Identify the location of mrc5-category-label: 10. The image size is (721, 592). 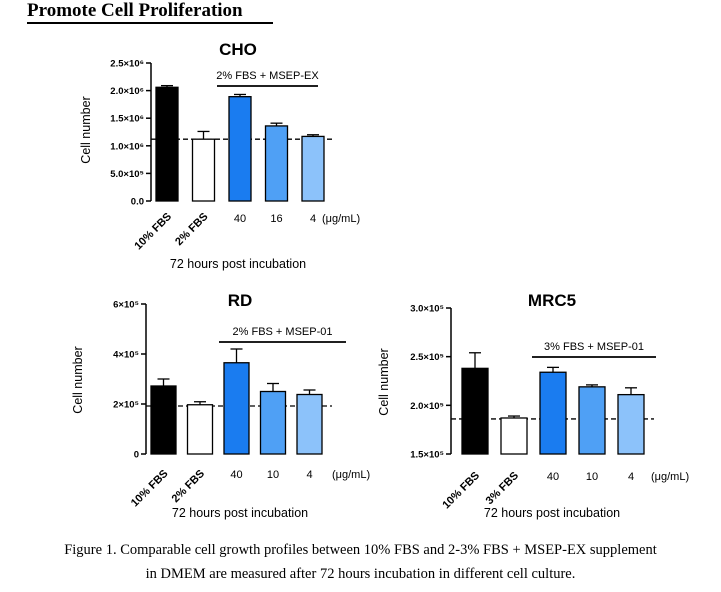
(592, 477).